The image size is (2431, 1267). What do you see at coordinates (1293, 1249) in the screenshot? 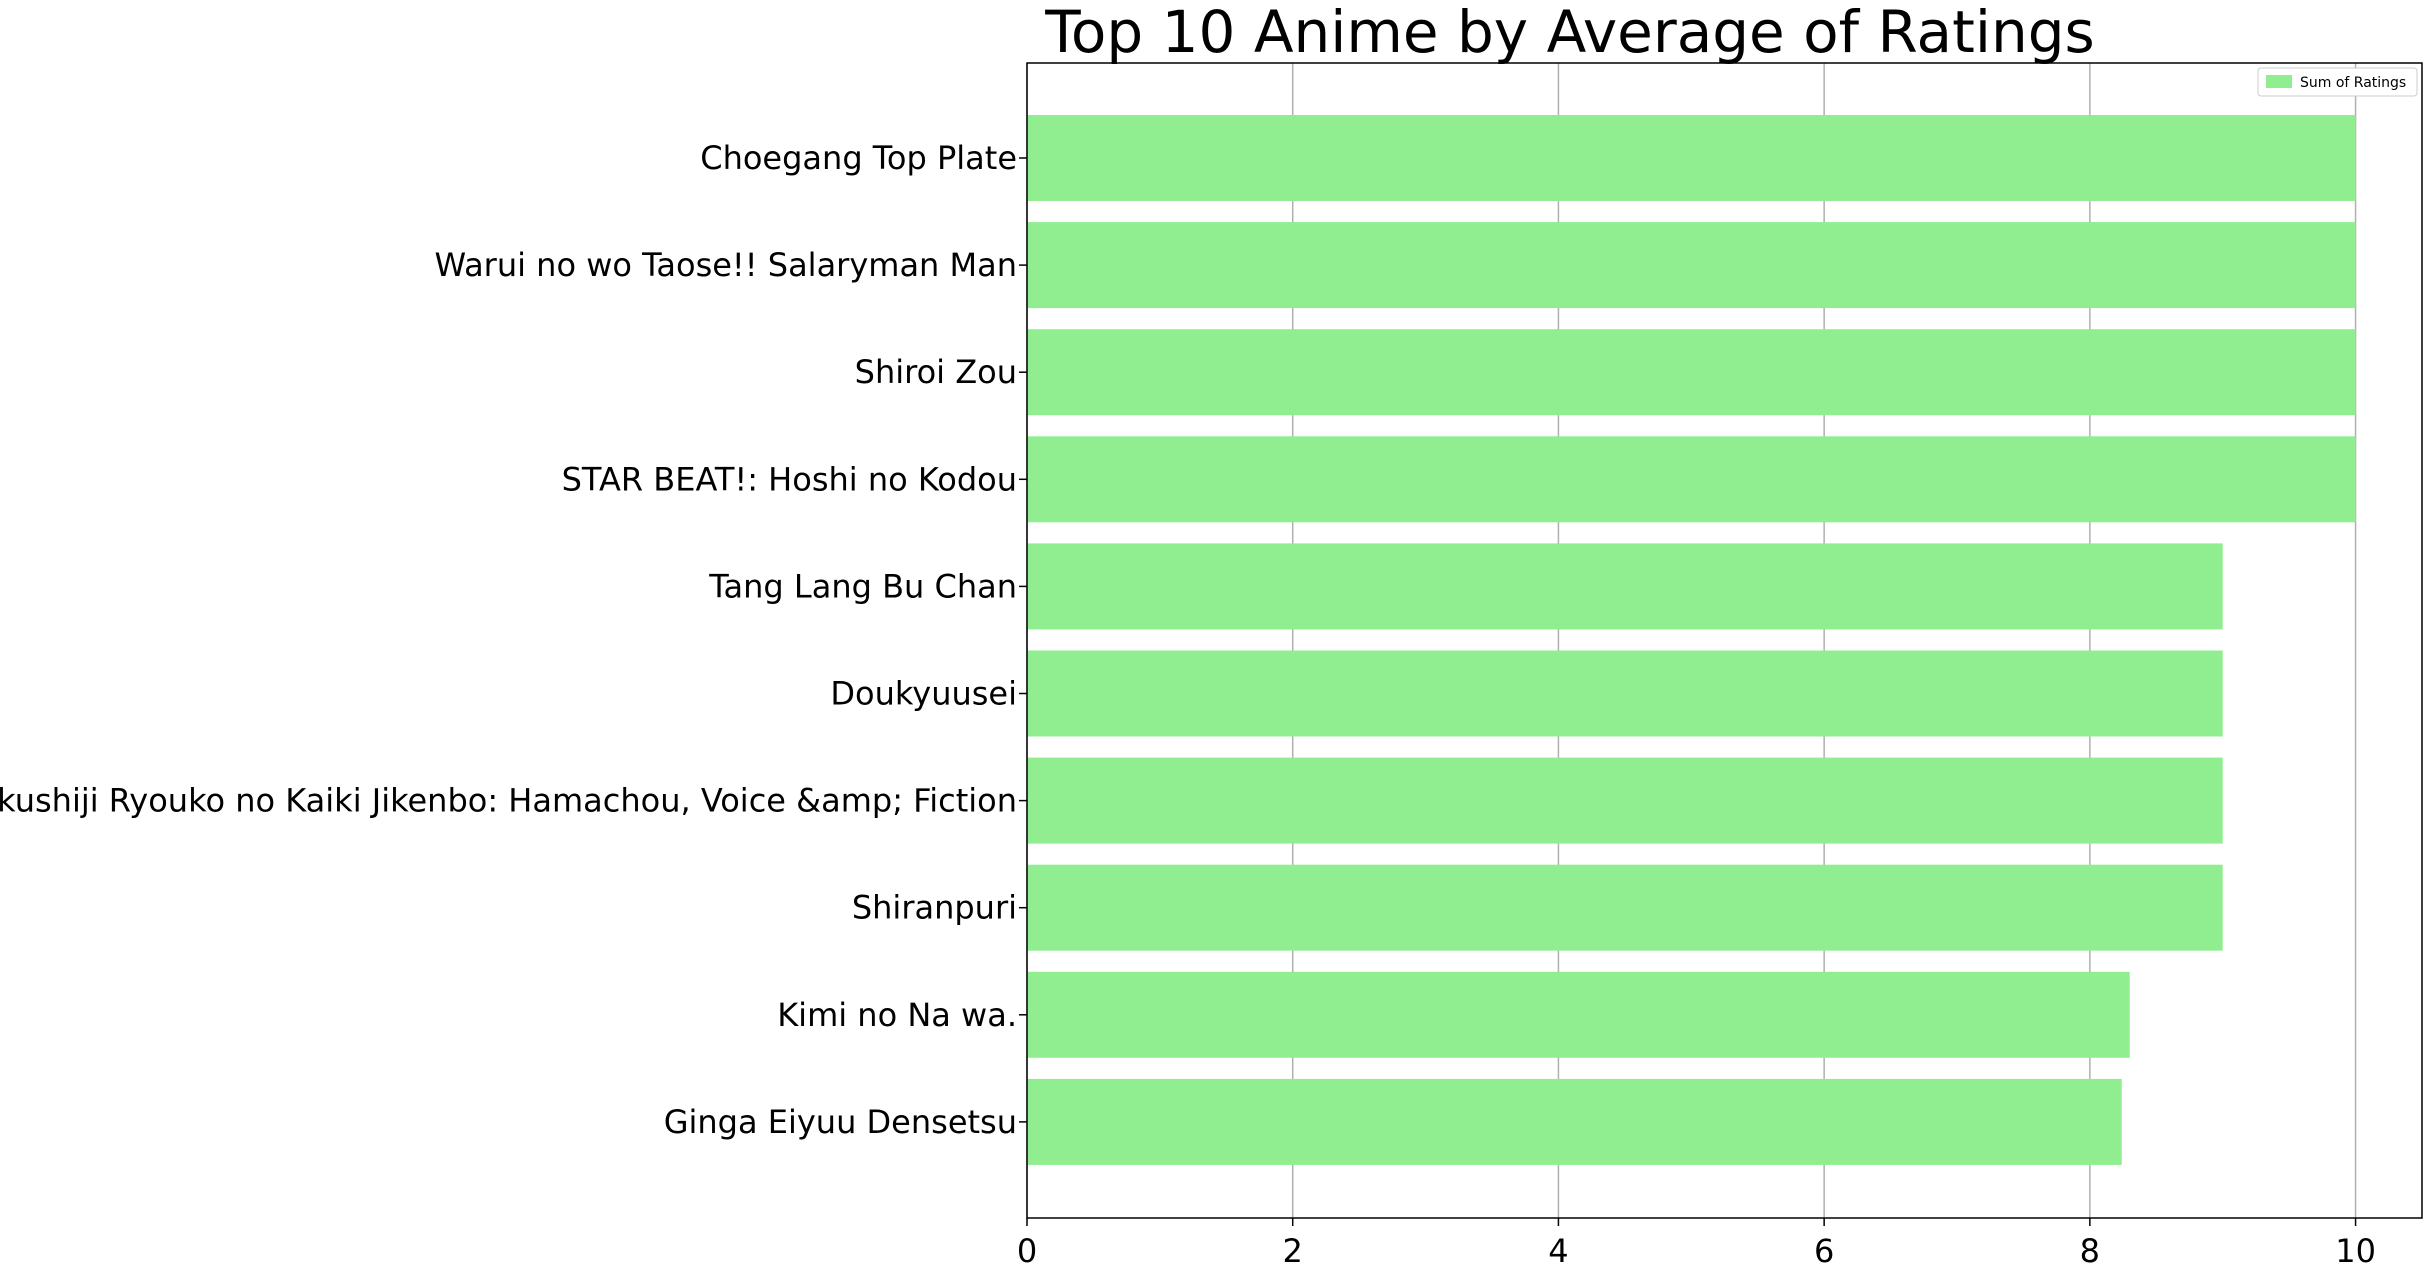
I see `x-tick-label: 2` at bounding box center [1293, 1249].